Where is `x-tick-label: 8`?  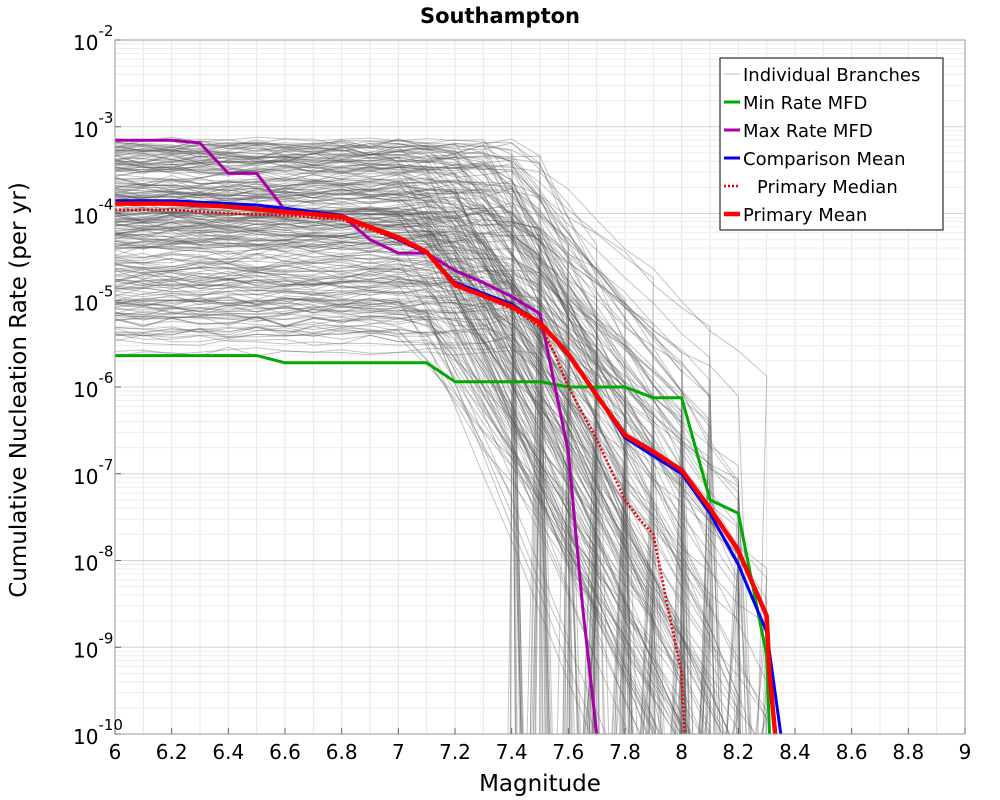
x-tick-label: 8 is located at coordinates (681, 752).